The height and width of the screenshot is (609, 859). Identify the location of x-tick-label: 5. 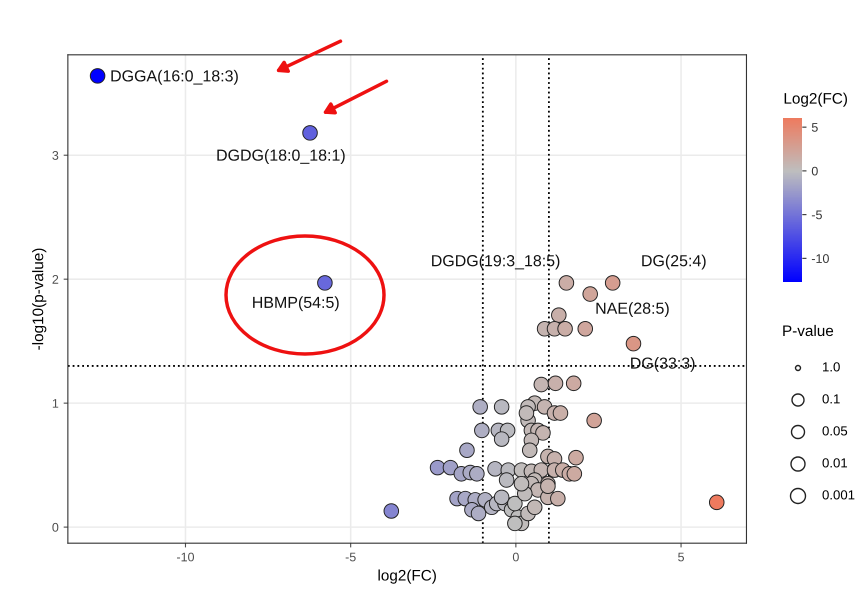
(681, 557).